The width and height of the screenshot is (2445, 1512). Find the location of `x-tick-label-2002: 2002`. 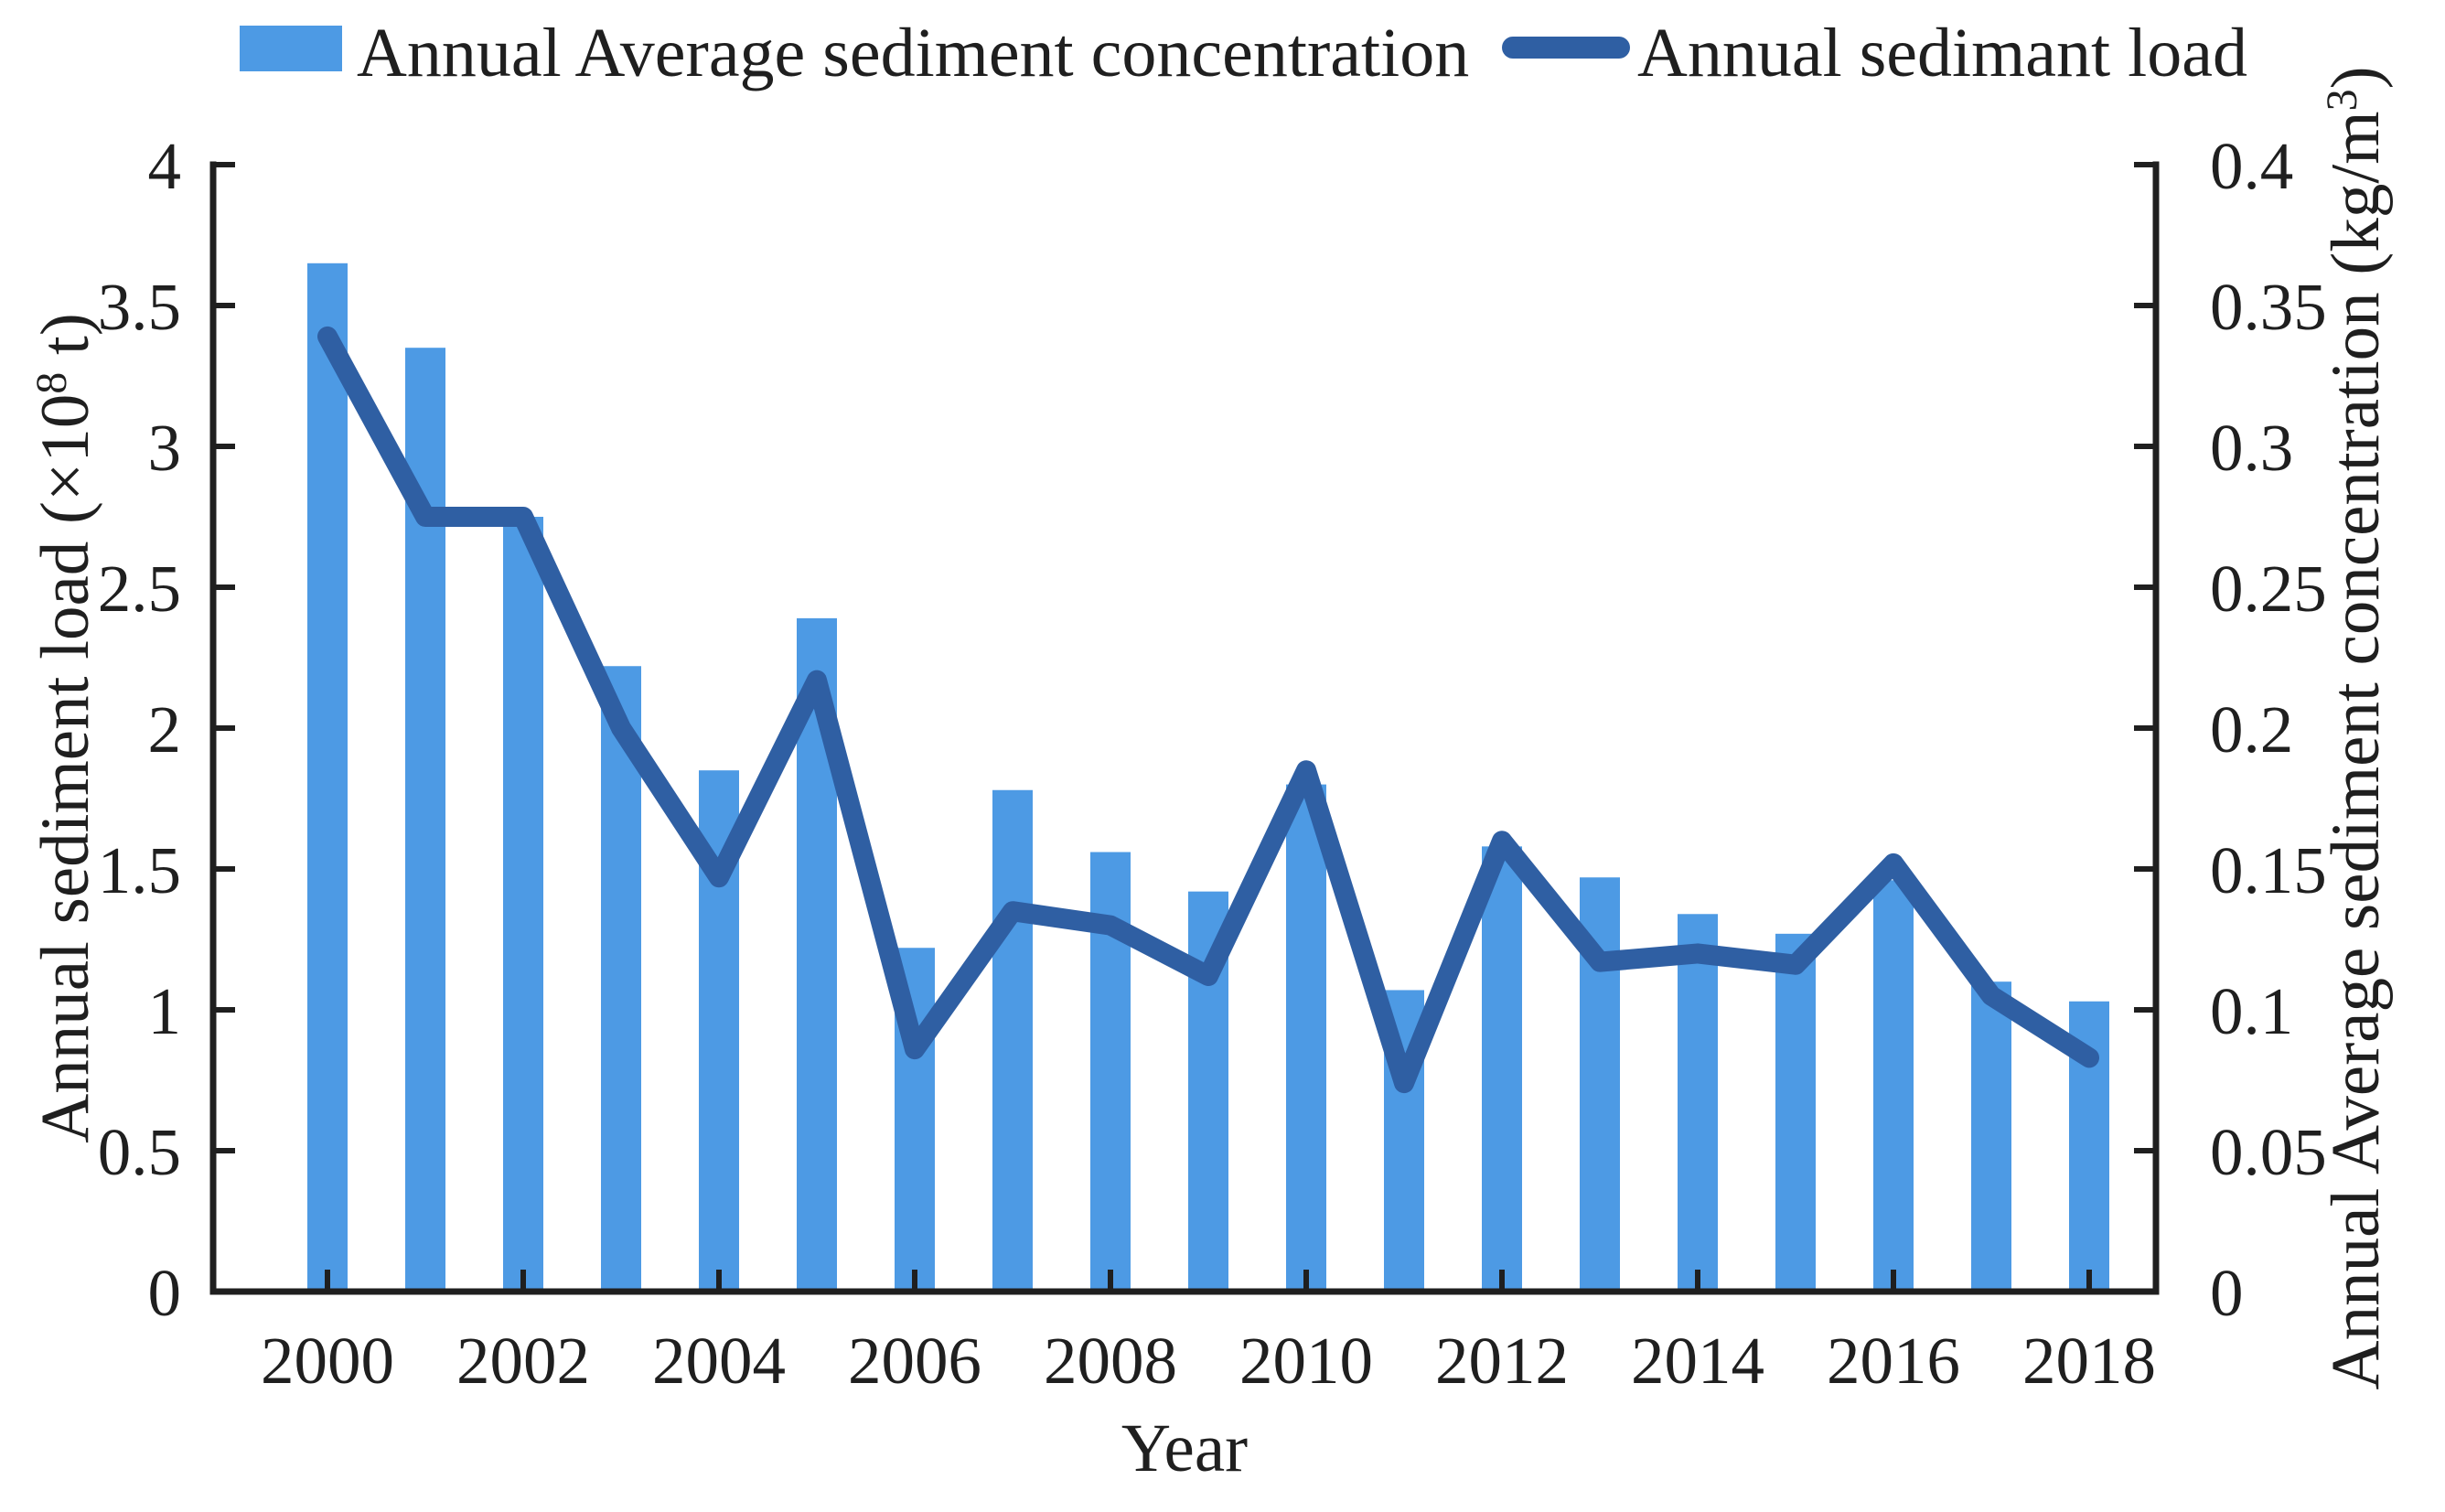

x-tick-label-2002: 2002 is located at coordinates (523, 1361).